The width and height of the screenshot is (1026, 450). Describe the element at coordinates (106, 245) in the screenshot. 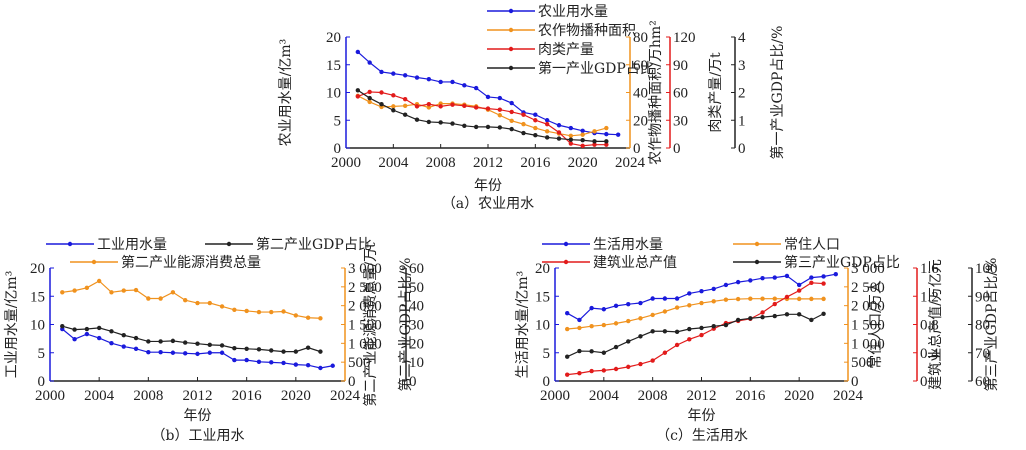

I see `legend-item: 工业用水量` at that location.